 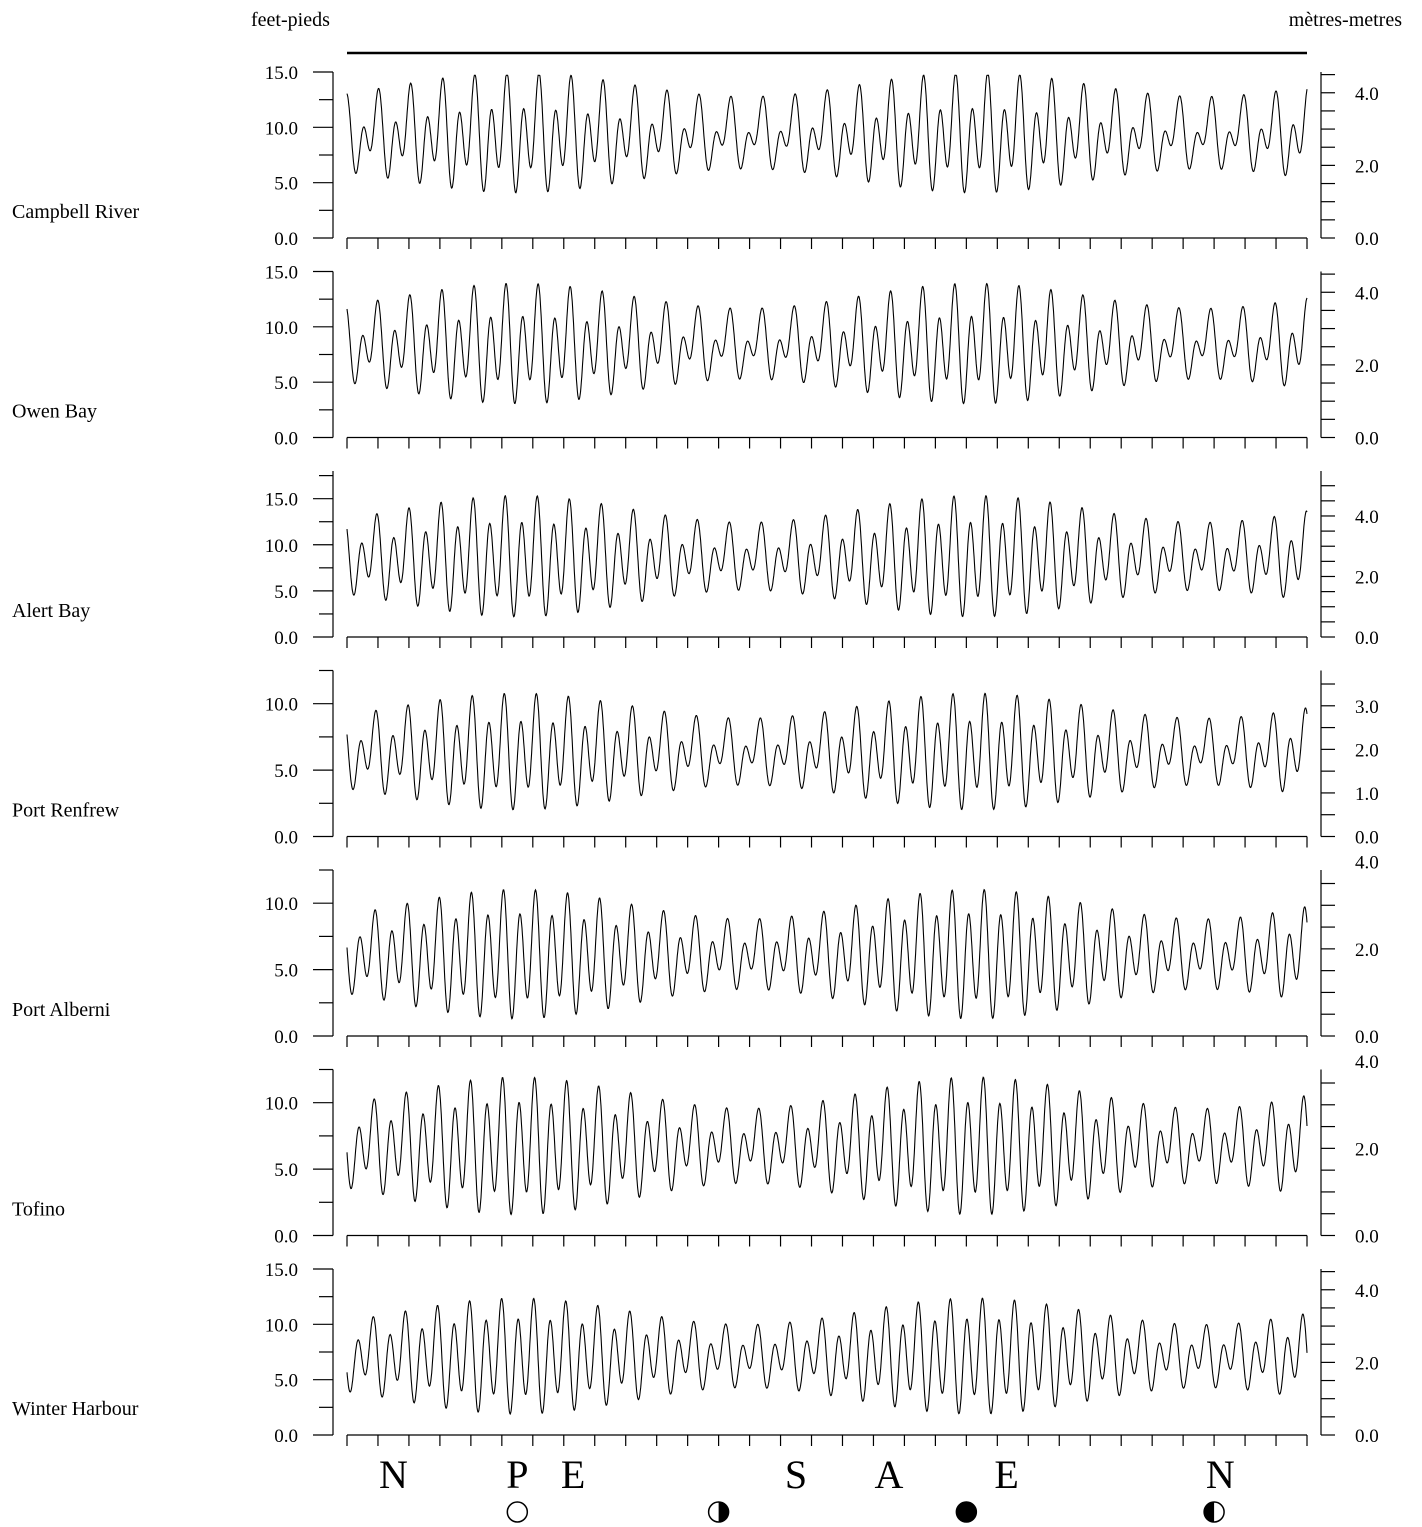 I want to click on station-panel: Alert Bay 0.0 5.0 10.0 15.0 0.0 2.0 4.0, so click(x=695, y=560).